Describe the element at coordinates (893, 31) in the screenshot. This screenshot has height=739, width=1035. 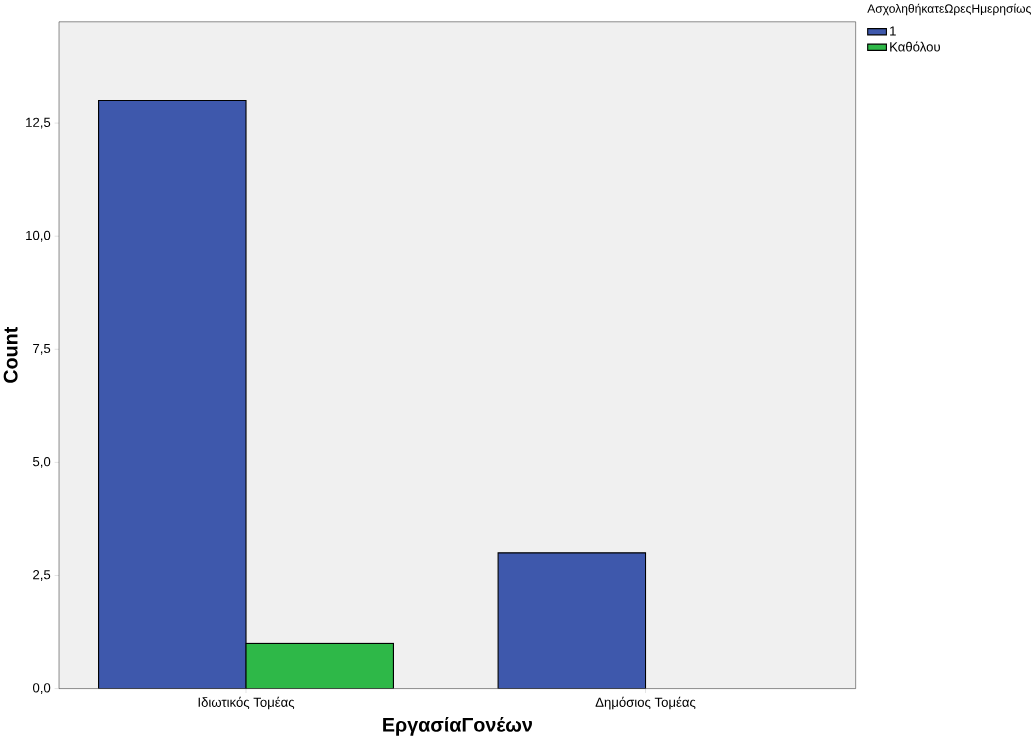
I see `legend-label: 1` at that location.